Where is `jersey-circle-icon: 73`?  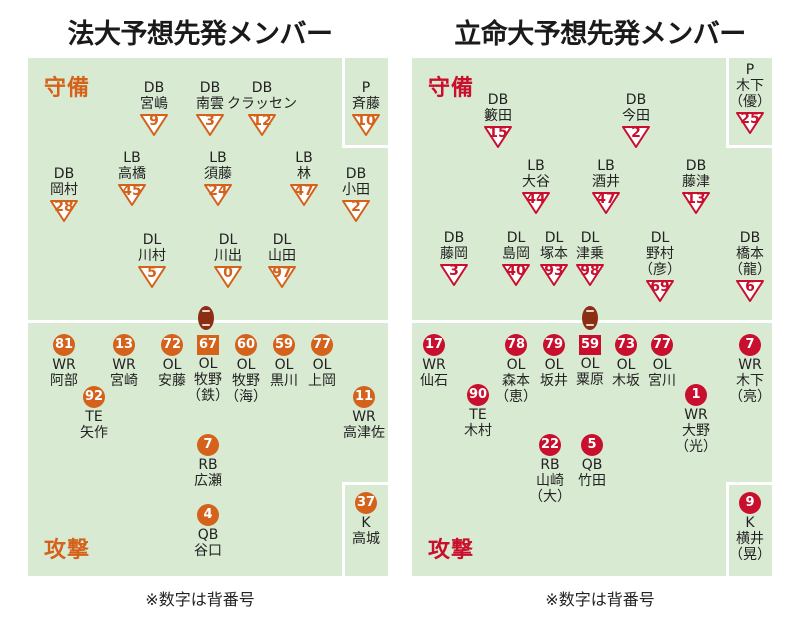
jersey-circle-icon: 73 is located at coordinates (626, 345).